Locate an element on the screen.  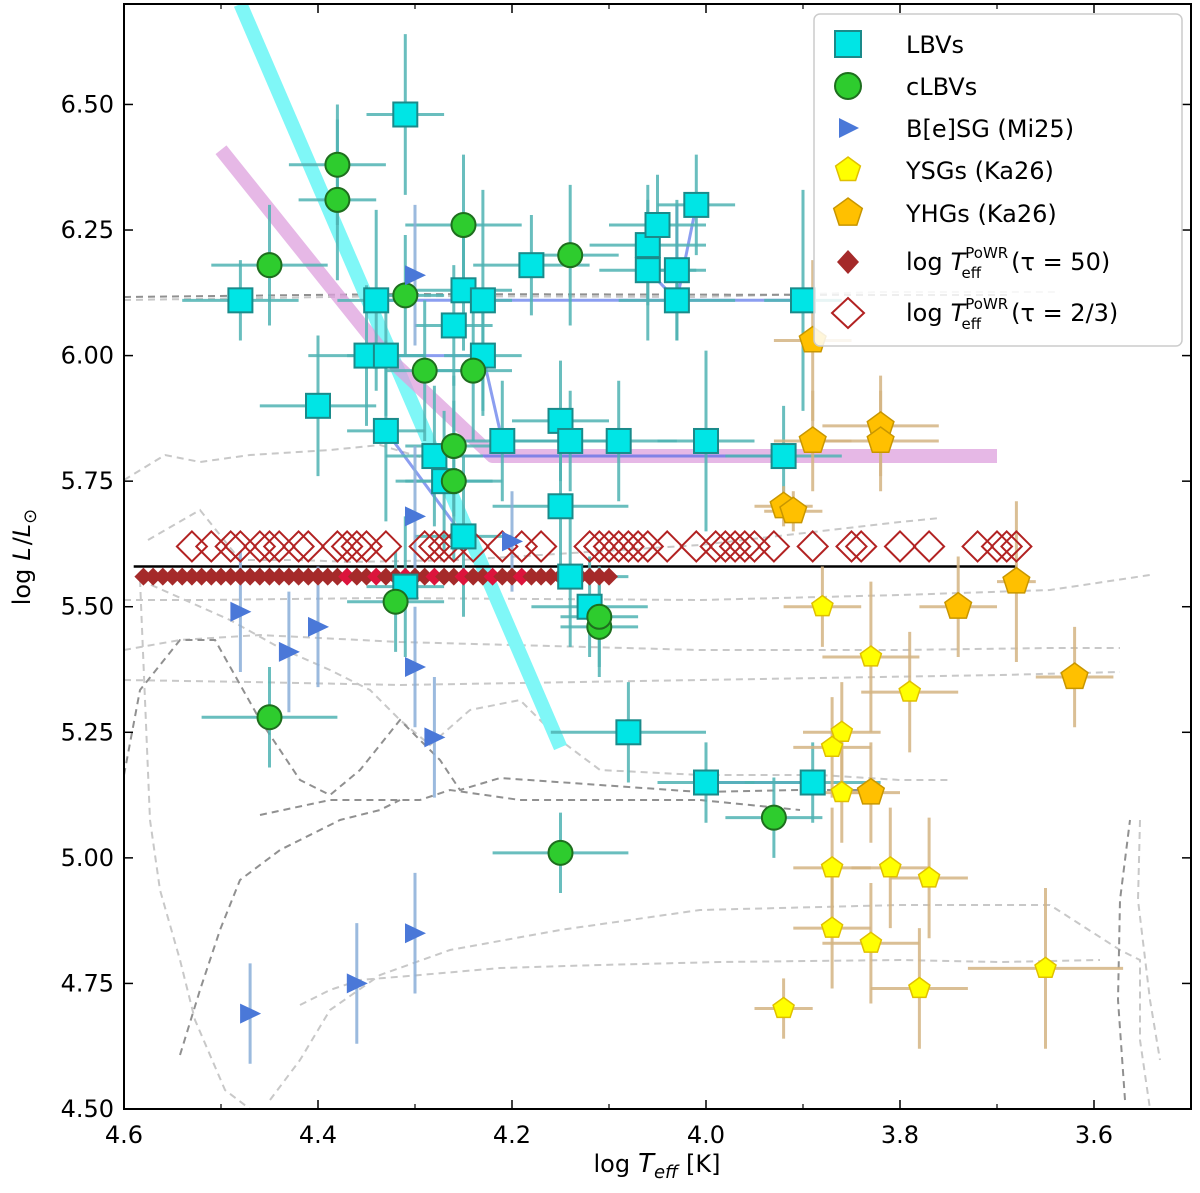
legend-marker-lbv is located at coordinates (848, 44).